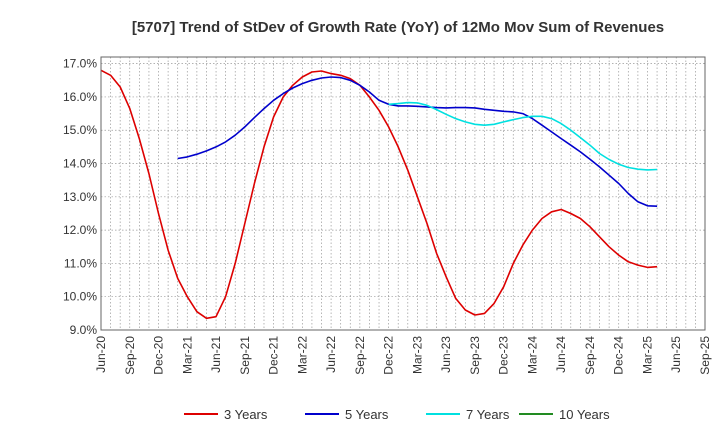 Image resolution: width=720 pixels, height=440 pixels. Describe the element at coordinates (216, 354) in the screenshot. I see `x-tick-label: Jun-21` at that location.